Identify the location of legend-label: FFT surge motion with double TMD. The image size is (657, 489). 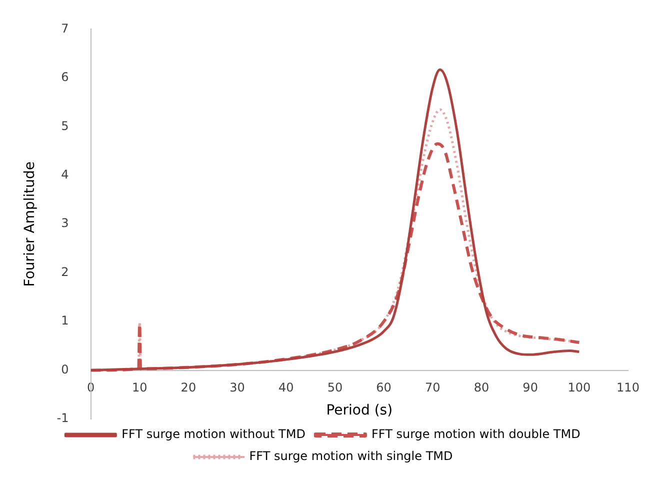
(475, 434).